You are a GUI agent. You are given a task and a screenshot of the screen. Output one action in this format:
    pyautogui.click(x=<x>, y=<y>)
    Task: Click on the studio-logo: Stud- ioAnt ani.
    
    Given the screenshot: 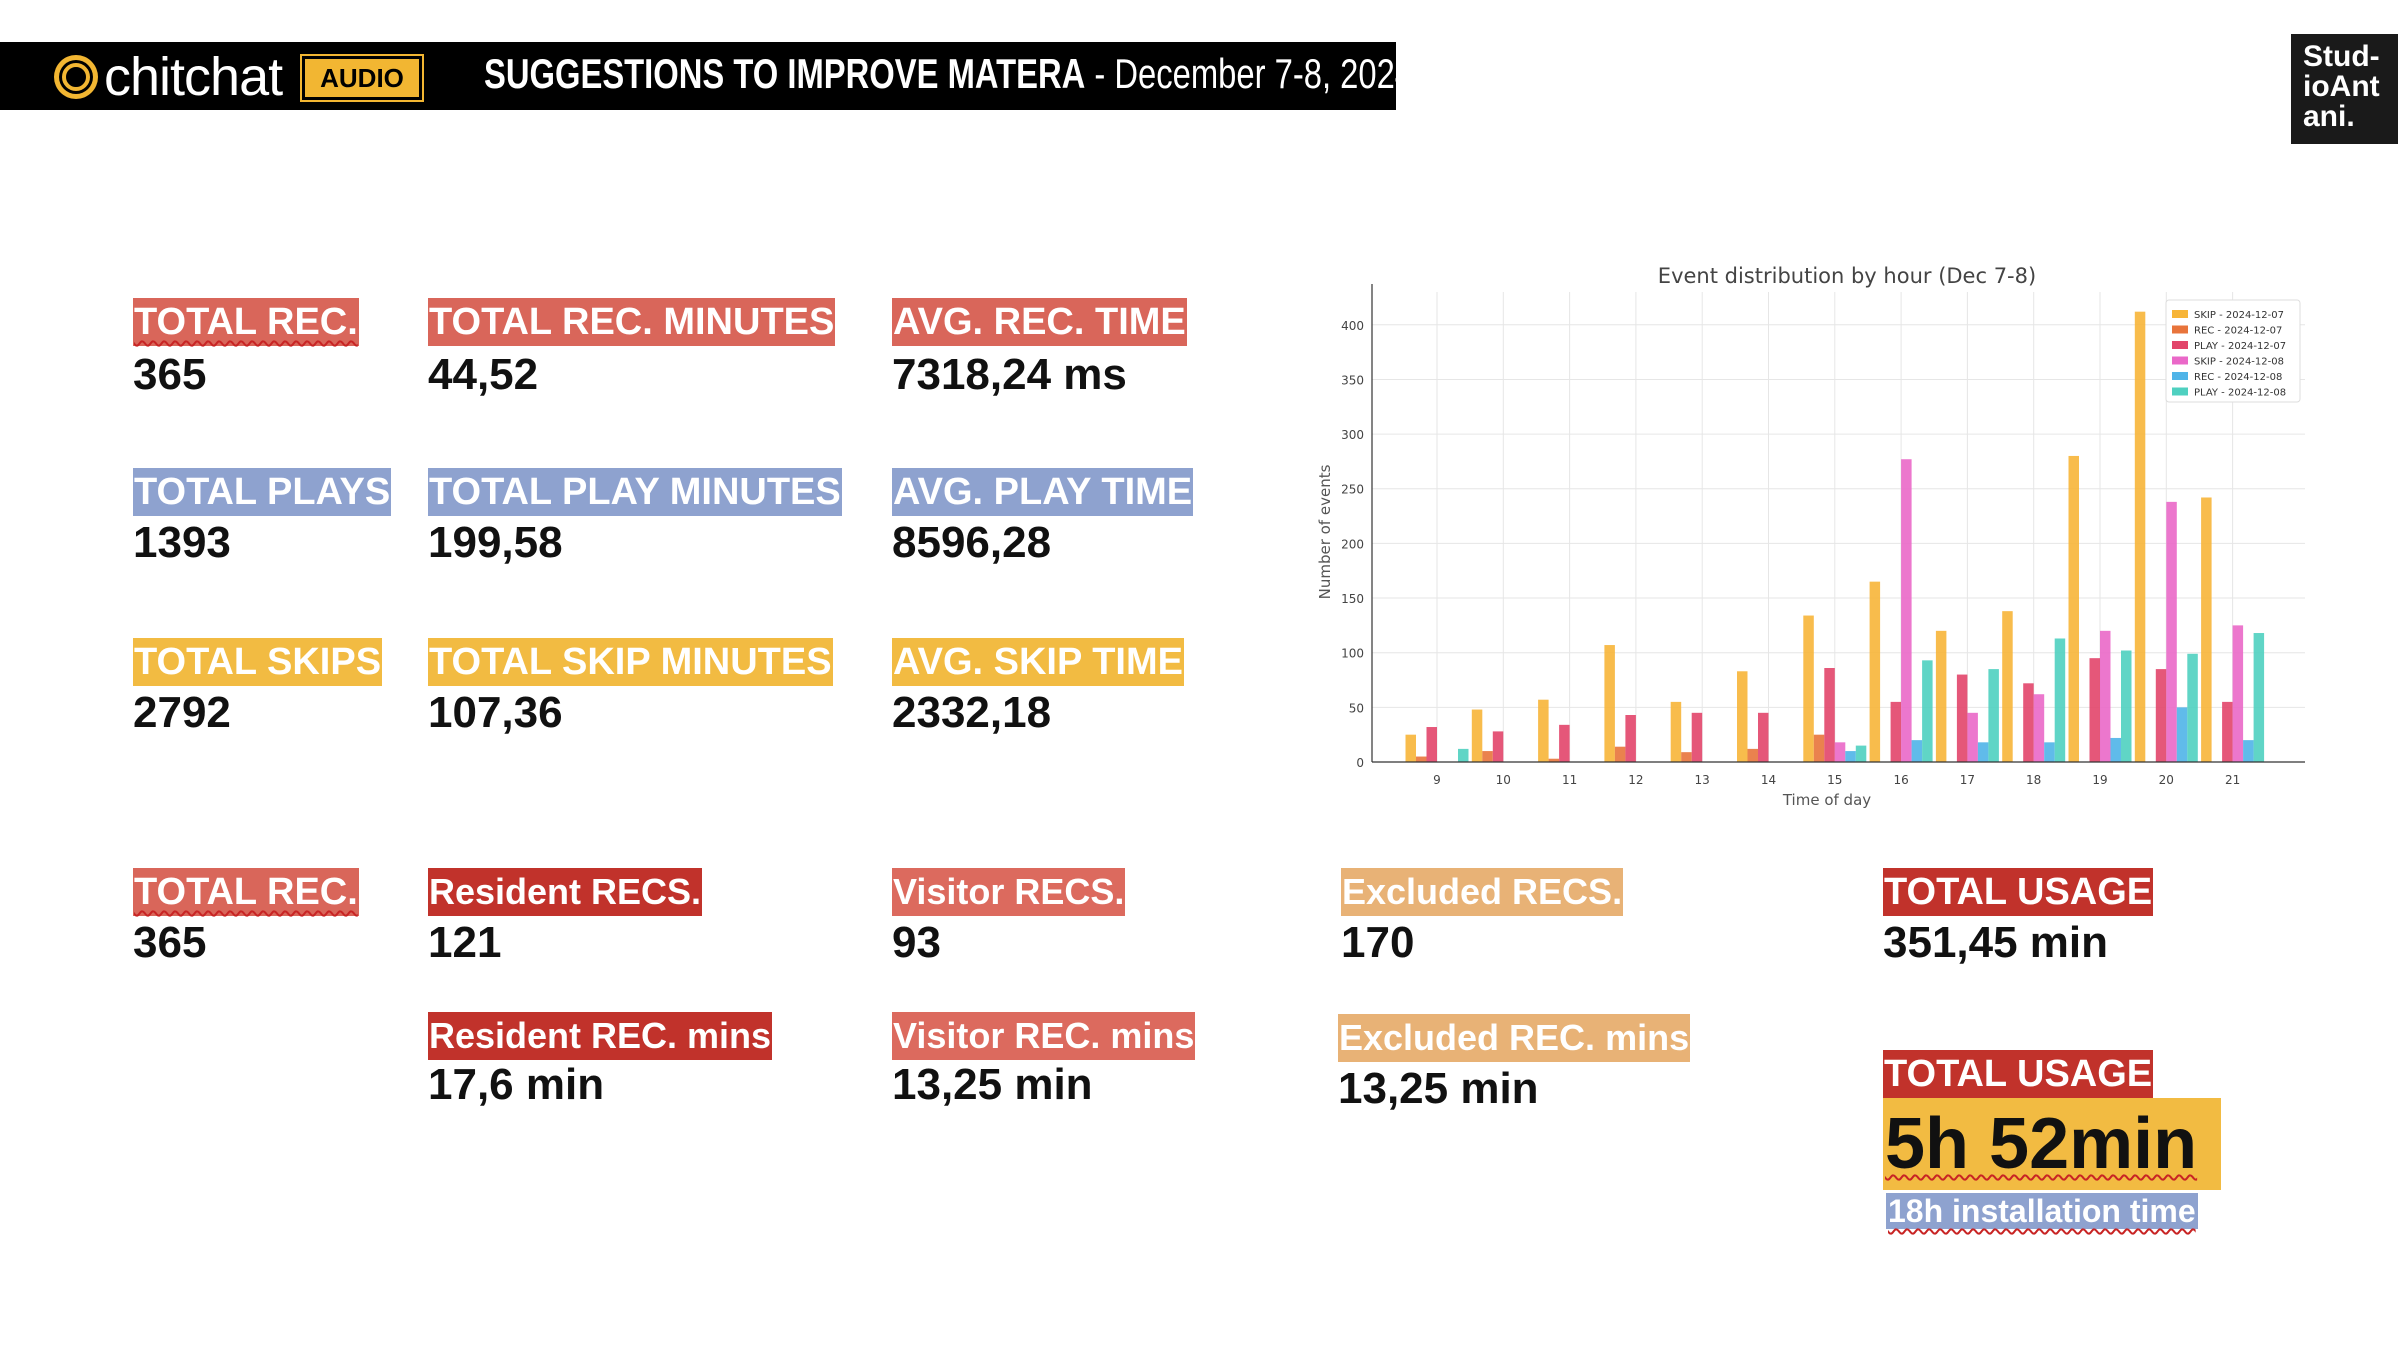 What is the action you would take?
    pyautogui.click(x=2344, y=89)
    